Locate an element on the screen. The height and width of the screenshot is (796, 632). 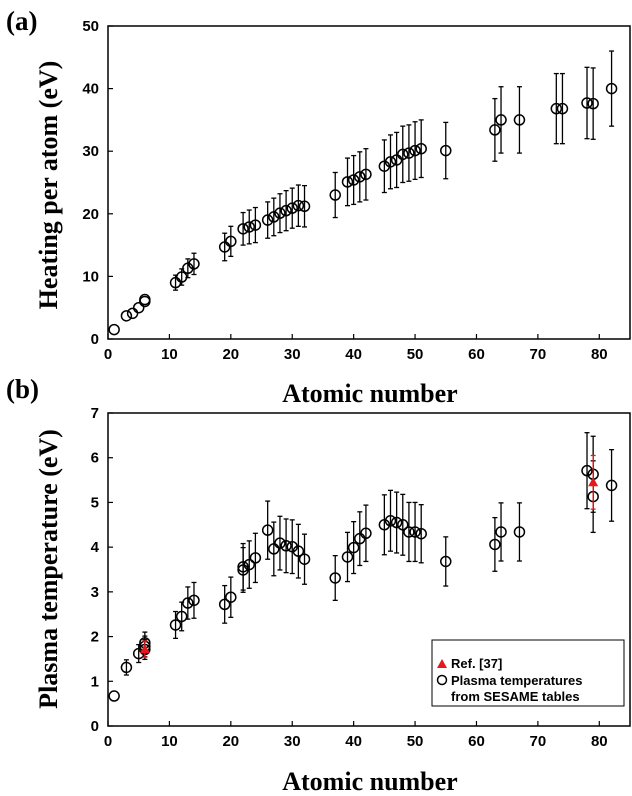
panel-b-y-tick-label: 7 is located at coordinates (95, 413).